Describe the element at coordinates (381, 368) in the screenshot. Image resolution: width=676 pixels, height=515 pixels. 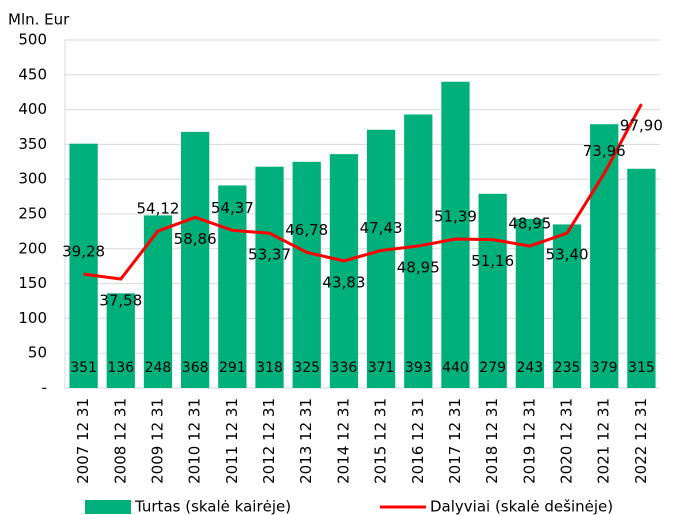
I see `bar-label: 371` at that location.